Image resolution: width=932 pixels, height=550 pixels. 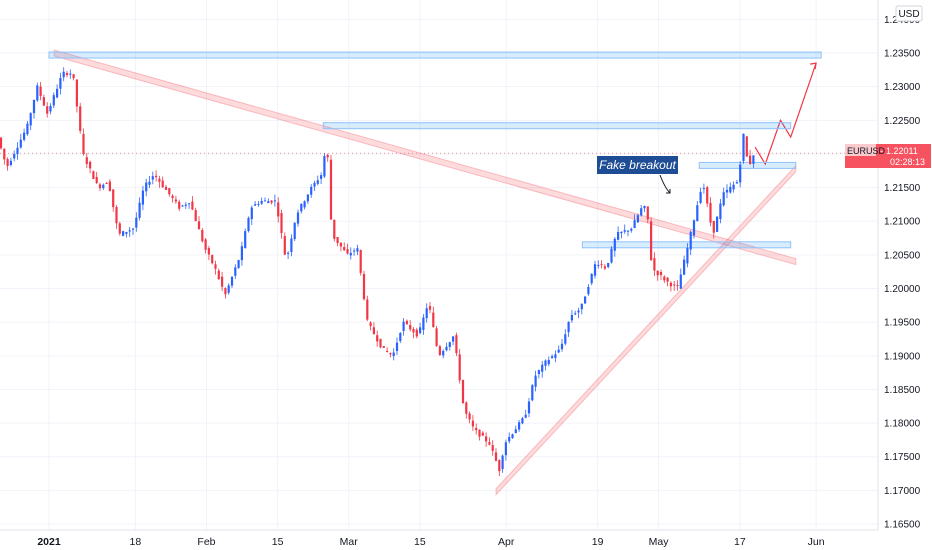 What do you see at coordinates (206, 542) in the screenshot?
I see `time-tick-label: Feb` at bounding box center [206, 542].